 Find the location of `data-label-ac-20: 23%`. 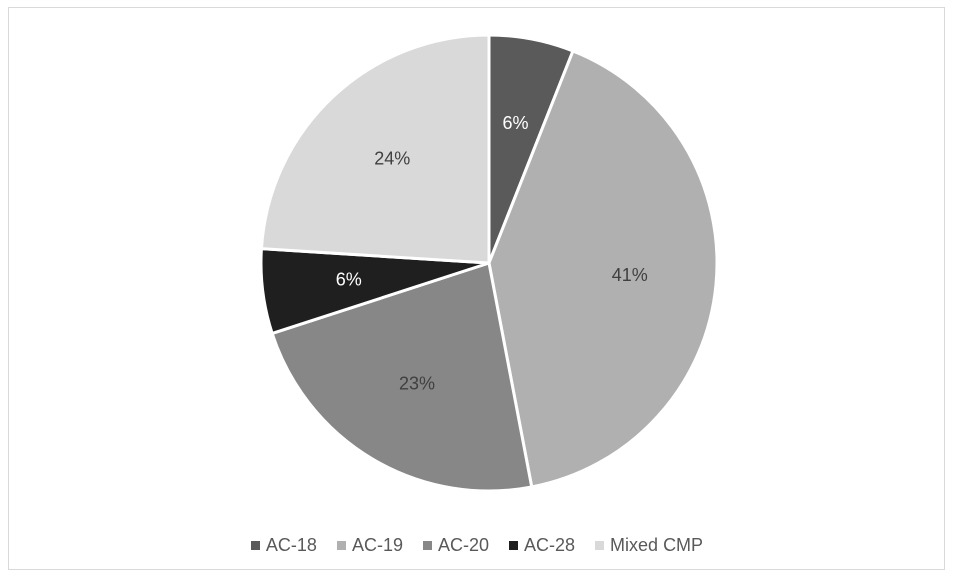

data-label-ac-20: 23% is located at coordinates (417, 383).